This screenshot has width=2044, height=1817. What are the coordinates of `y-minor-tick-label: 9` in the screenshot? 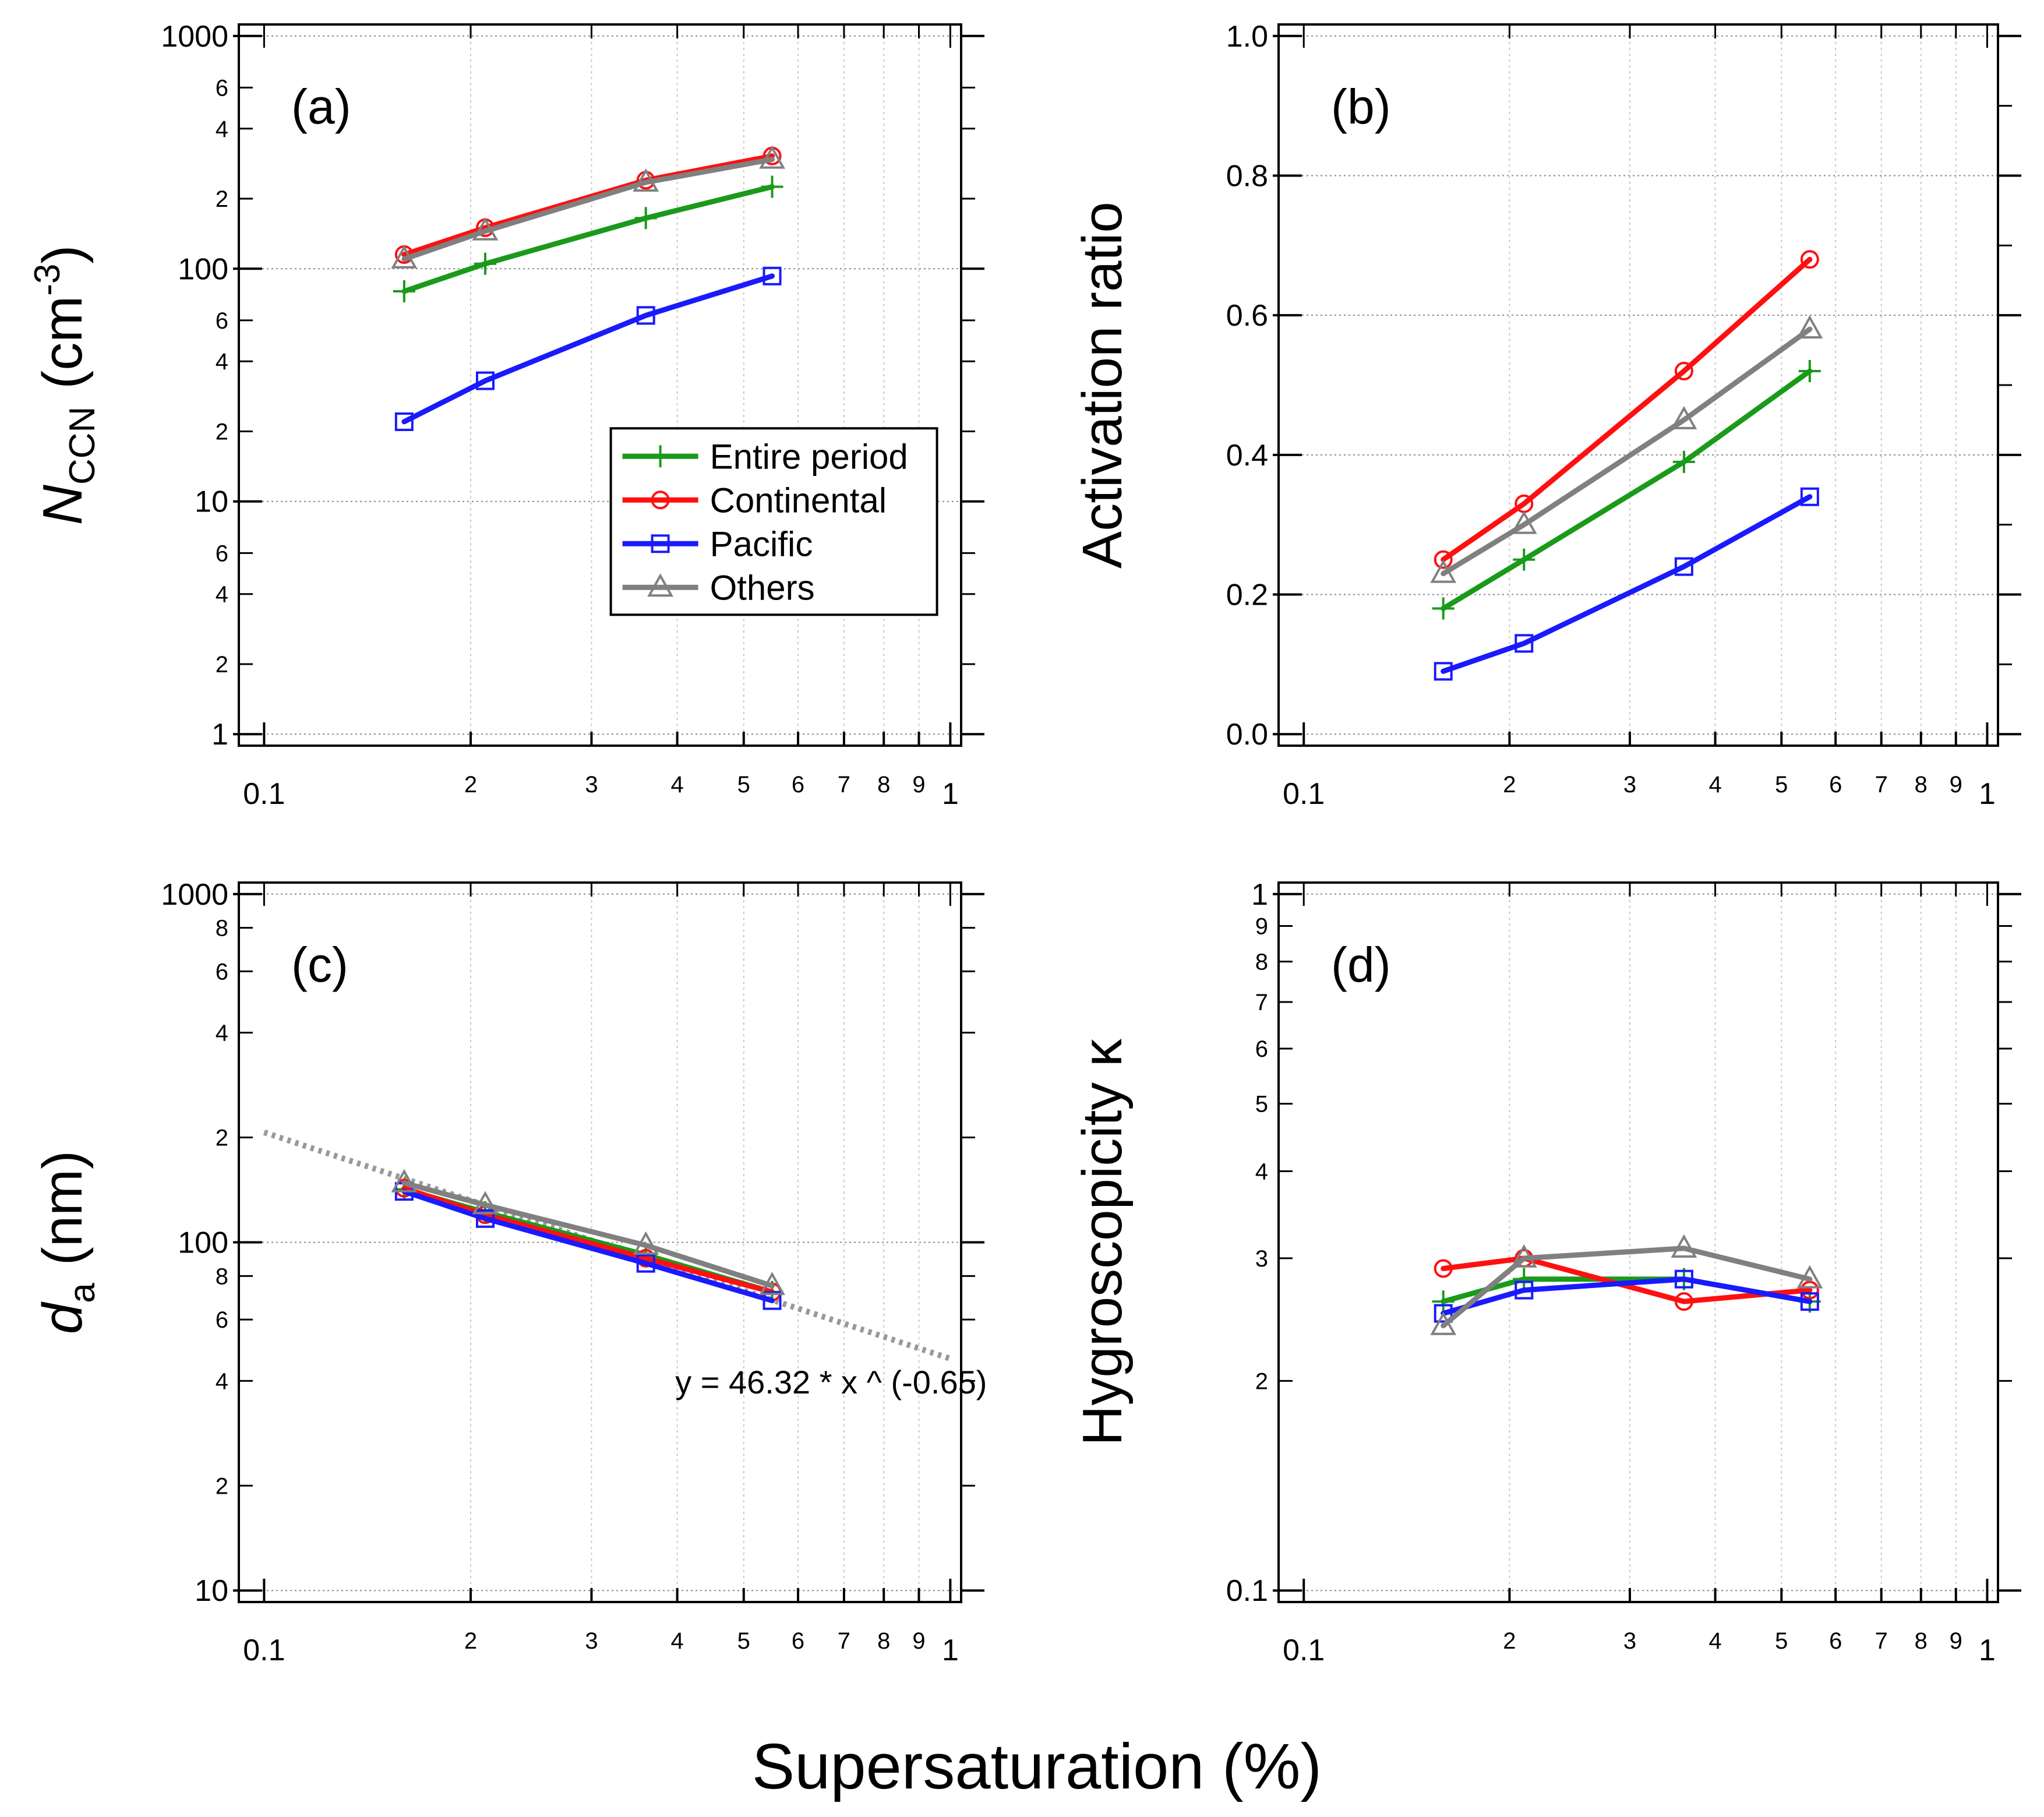 It's located at (1261, 926).